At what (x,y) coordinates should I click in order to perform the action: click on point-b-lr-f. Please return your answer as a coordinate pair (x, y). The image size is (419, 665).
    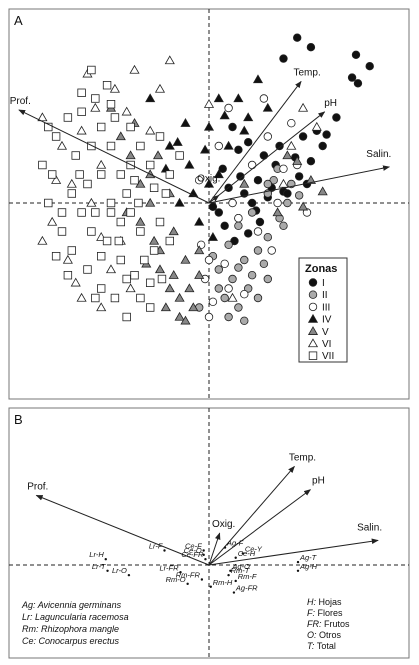
    Looking at the image, I should click on (164, 550).